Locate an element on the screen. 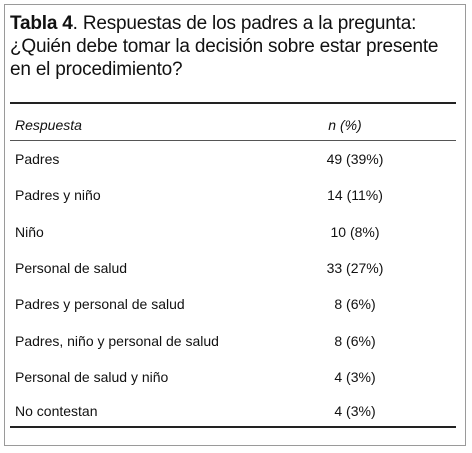 This screenshot has height=453, width=472. row-respuesta: Personal de salud y niño is located at coordinates (92, 377).